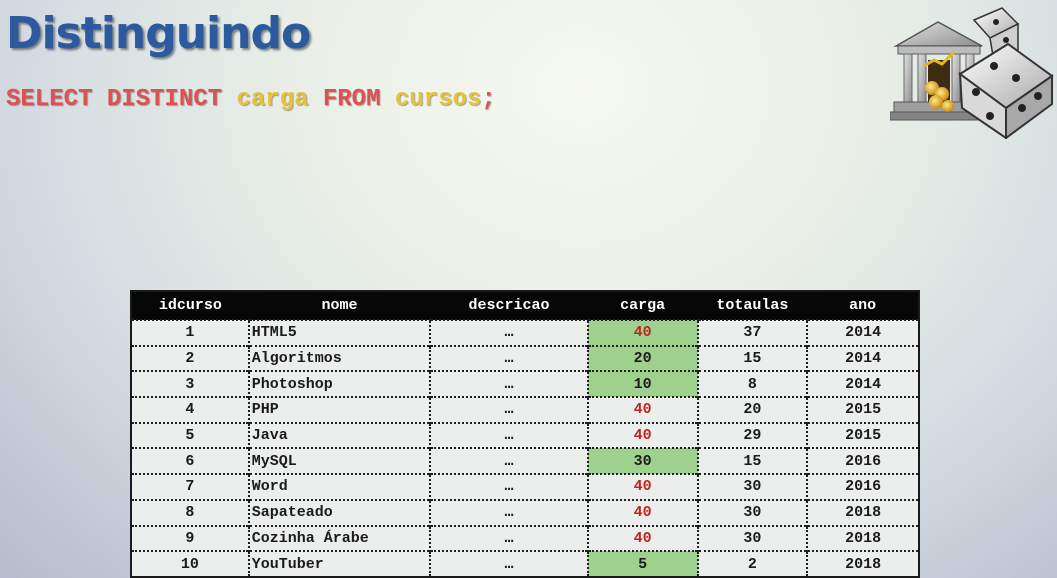 The width and height of the screenshot is (1057, 578). What do you see at coordinates (190, 332) in the screenshot?
I see `cell-idcurso: 1` at bounding box center [190, 332].